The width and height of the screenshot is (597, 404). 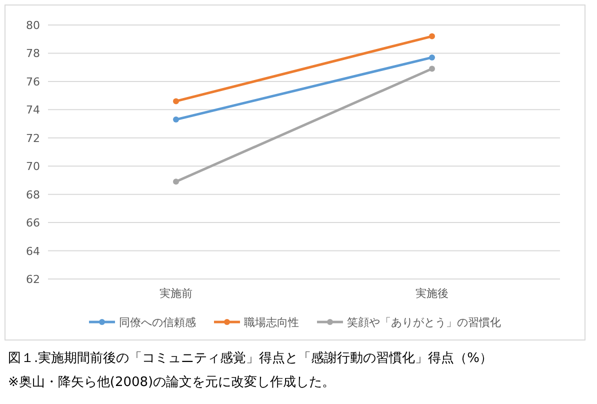 I want to click on text: ※奥山・降矢ら他(2008)の論文を元に改変し作成した。, so click(x=172, y=382).